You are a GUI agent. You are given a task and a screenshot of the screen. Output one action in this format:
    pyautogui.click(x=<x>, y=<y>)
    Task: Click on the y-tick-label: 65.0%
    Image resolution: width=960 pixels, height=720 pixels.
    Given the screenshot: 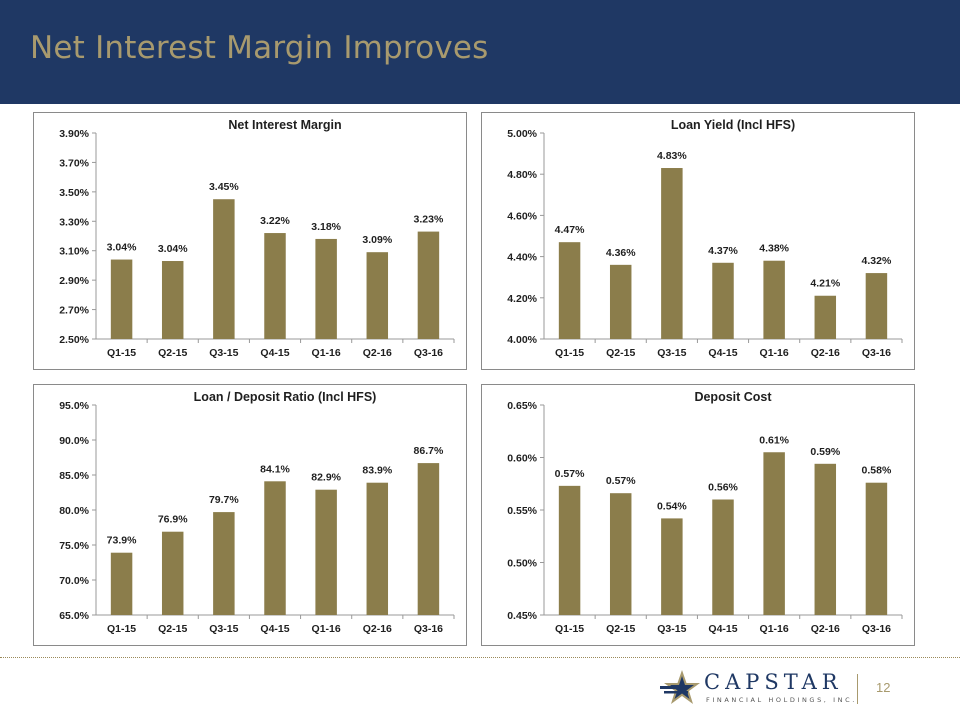 What is the action you would take?
    pyautogui.click(x=74, y=616)
    